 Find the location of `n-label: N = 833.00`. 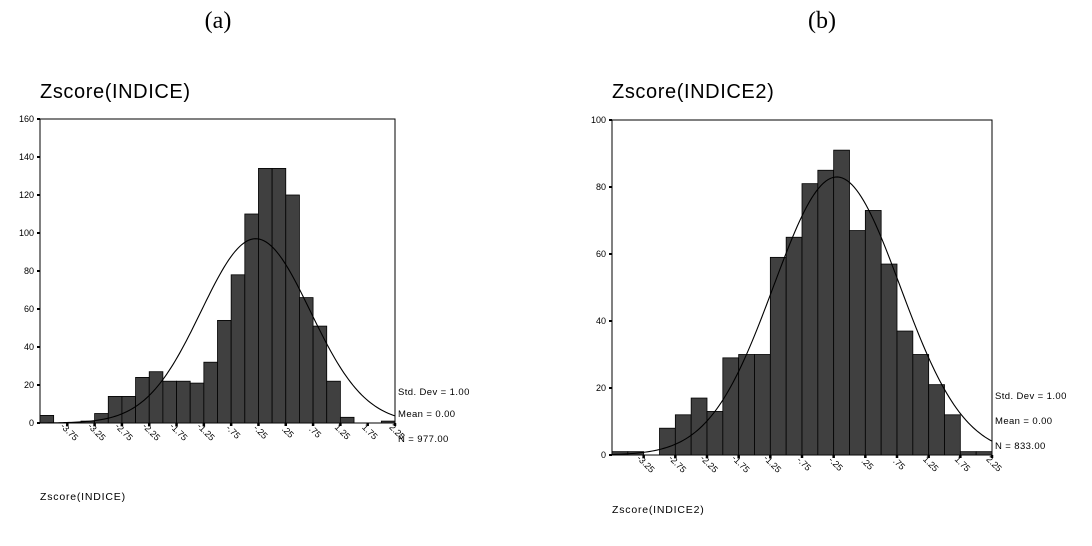

n-label: N = 833.00 is located at coordinates (1020, 446).